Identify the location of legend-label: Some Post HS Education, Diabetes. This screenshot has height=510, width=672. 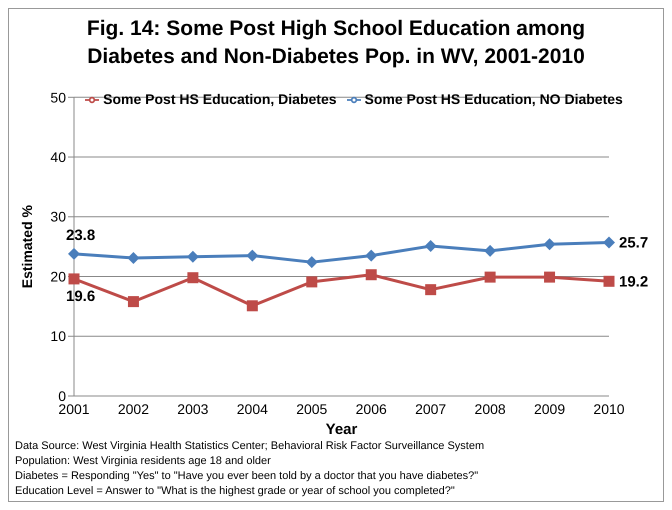
(220, 99).